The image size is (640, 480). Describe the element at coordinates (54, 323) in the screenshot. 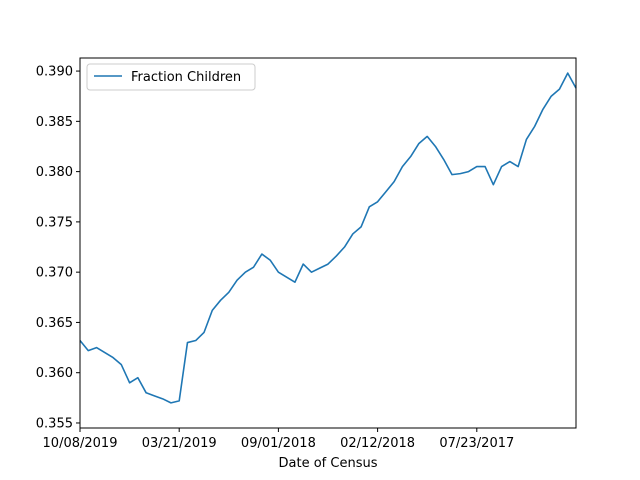

I see `y-tick-label: 0.365` at that location.